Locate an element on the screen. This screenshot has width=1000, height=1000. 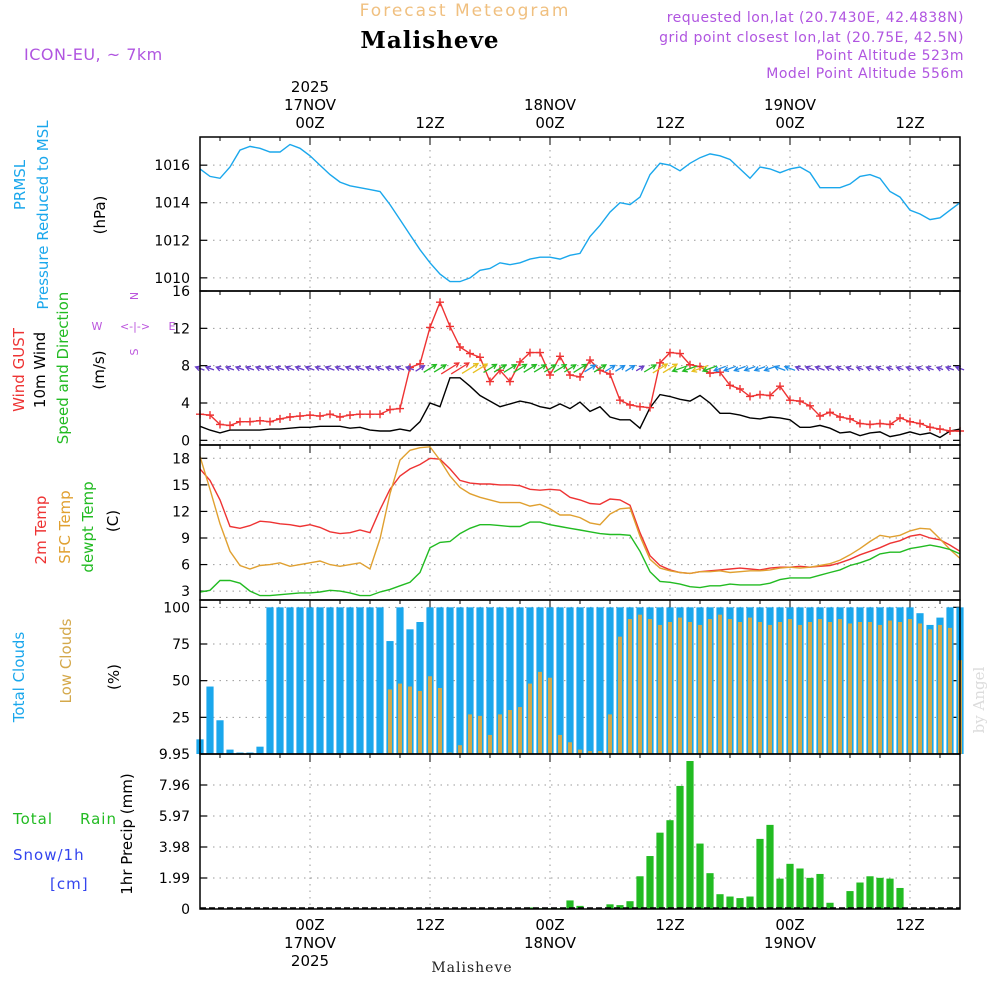
dewpt-label: dewpt Temp is located at coordinates (88, 526).